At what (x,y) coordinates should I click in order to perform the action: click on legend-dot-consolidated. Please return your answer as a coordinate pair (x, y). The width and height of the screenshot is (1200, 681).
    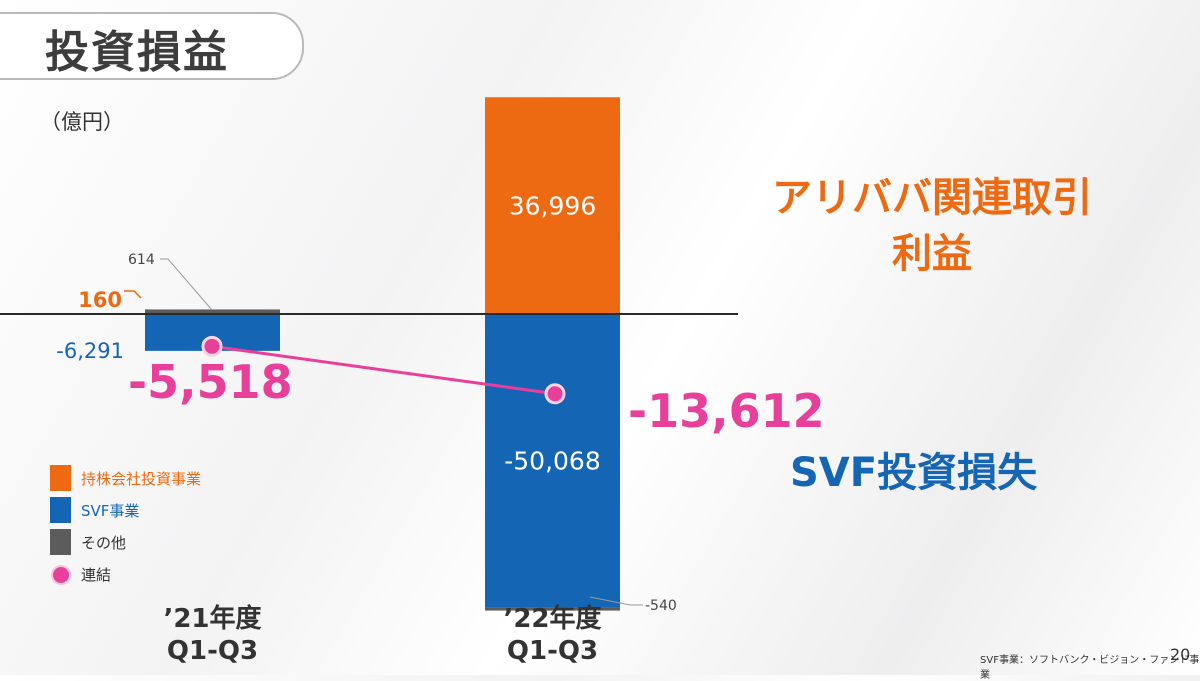
    Looking at the image, I should click on (61, 575).